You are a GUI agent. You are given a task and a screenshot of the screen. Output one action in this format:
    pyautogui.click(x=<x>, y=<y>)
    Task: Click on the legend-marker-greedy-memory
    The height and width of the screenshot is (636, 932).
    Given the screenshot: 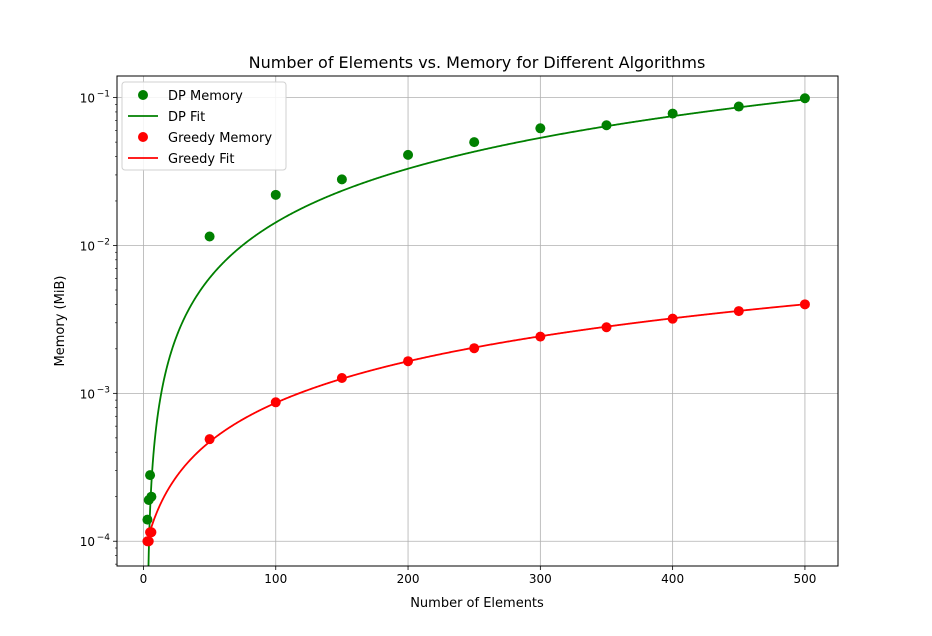 What is the action you would take?
    pyautogui.click(x=143, y=137)
    